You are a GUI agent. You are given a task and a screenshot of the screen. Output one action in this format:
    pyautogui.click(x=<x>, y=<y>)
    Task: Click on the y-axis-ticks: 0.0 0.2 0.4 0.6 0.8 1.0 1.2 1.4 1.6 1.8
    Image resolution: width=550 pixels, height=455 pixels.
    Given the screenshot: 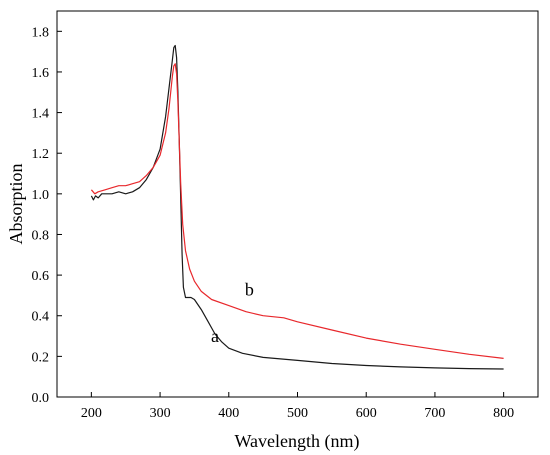 What is the action you would take?
    pyautogui.click(x=47, y=215)
    